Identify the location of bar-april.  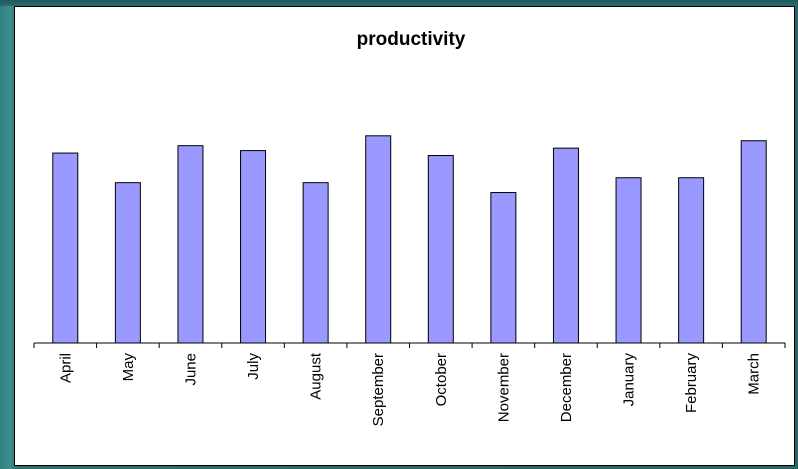
(65, 248).